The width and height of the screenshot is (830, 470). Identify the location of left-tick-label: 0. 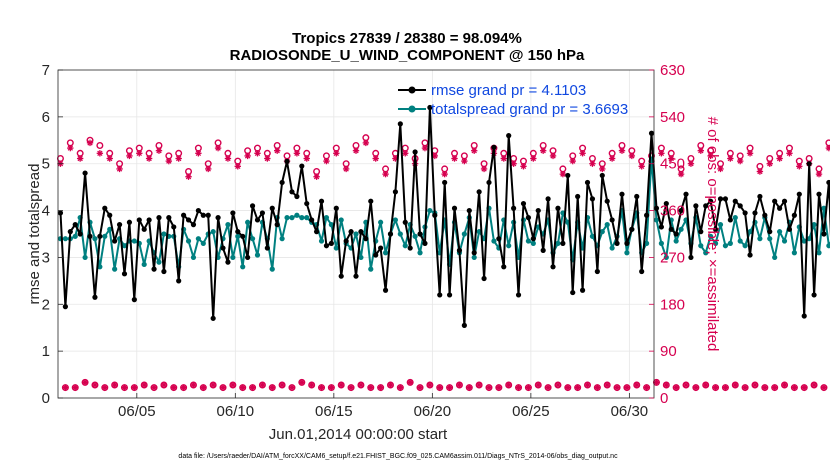
(46, 398).